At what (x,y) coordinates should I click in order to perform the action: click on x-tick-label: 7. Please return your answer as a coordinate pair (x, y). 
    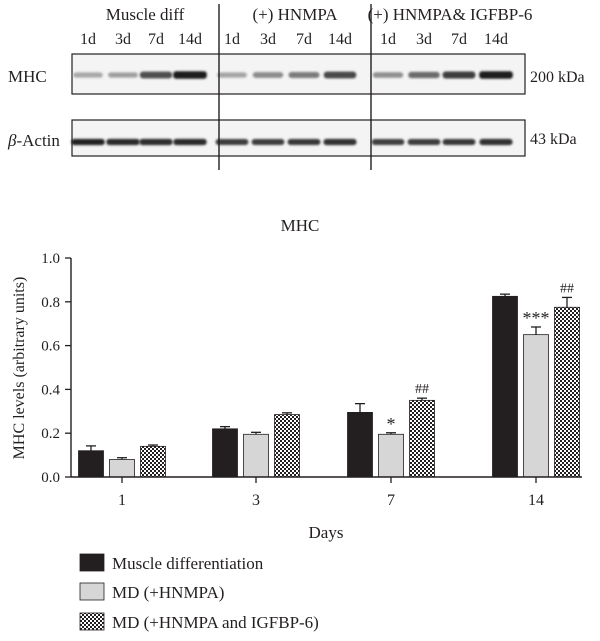
    Looking at the image, I should click on (391, 500).